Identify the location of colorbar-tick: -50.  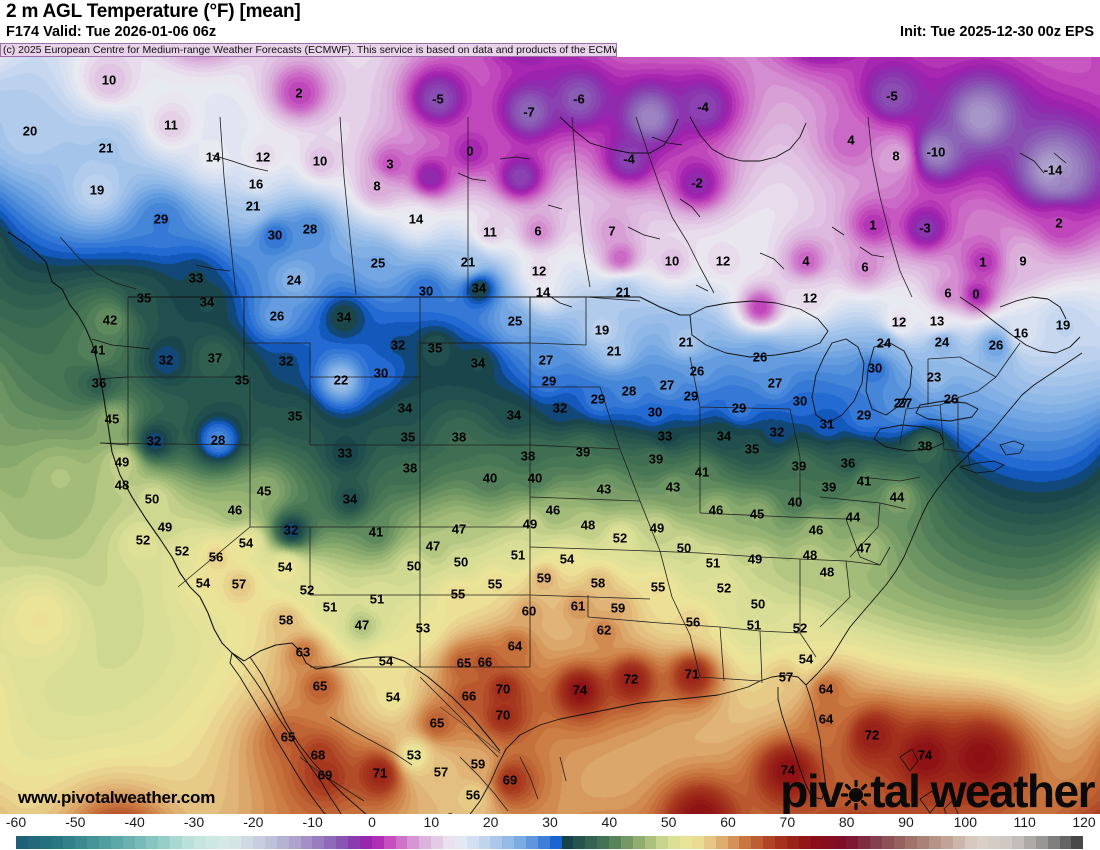
(75, 822).